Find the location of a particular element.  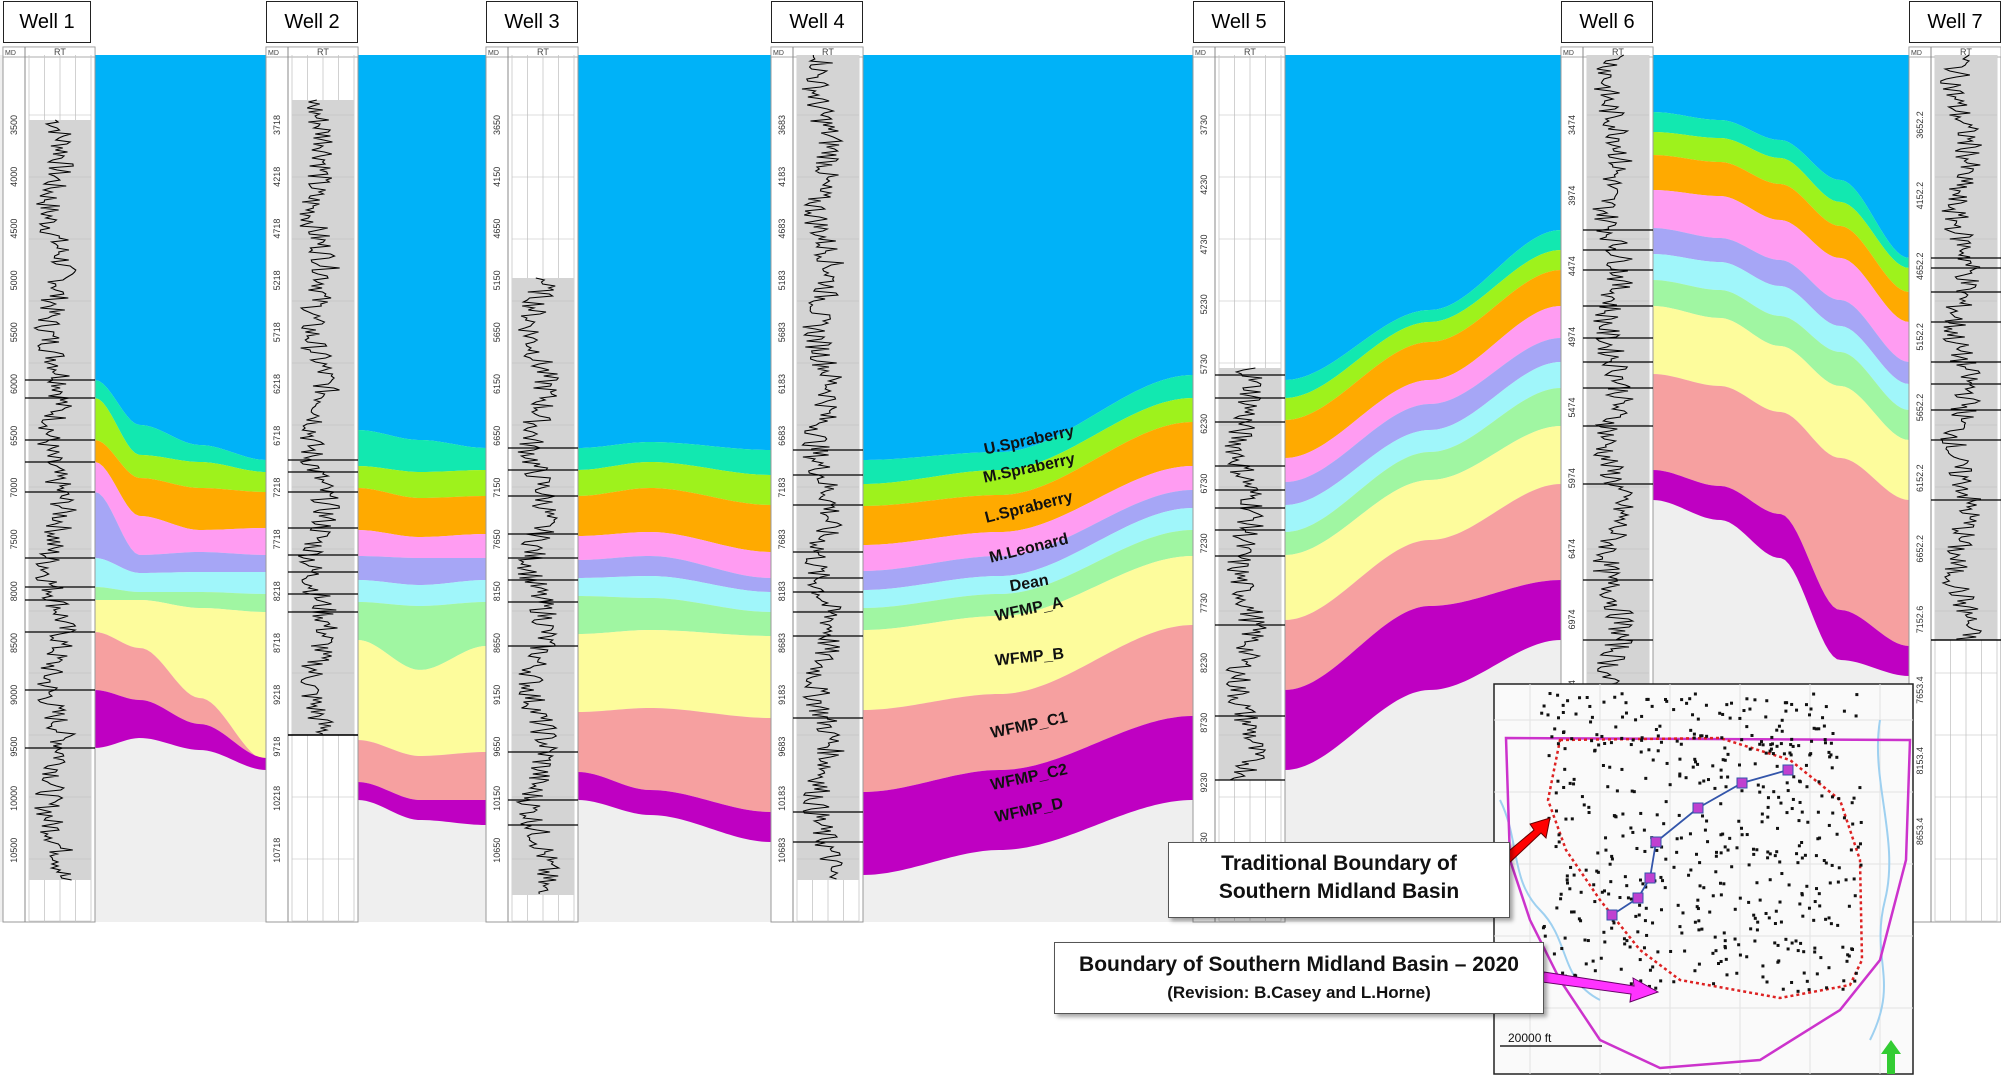

depth-label: 4652.2 is located at coordinates (1920, 267).